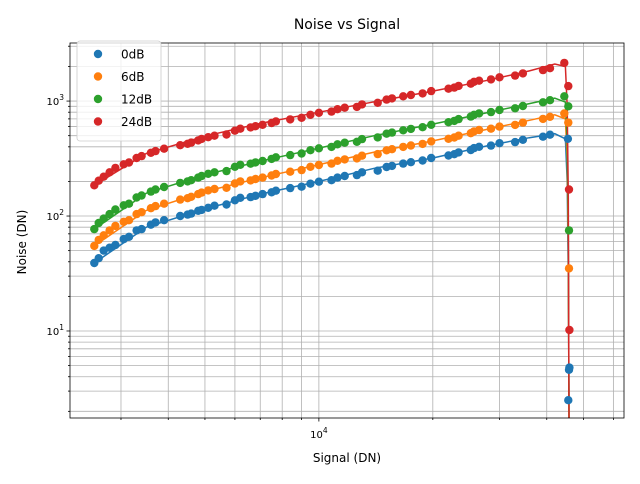  What do you see at coordinates (55, 215) in the screenshot?
I see `y-tick-label: 10²` at bounding box center [55, 215].